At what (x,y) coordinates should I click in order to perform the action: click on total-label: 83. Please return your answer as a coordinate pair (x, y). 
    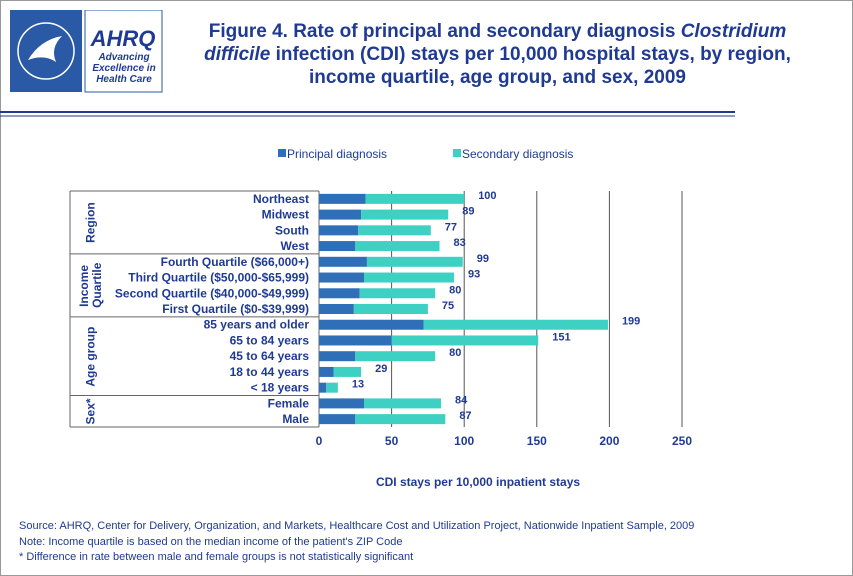
    Looking at the image, I should click on (460, 243).